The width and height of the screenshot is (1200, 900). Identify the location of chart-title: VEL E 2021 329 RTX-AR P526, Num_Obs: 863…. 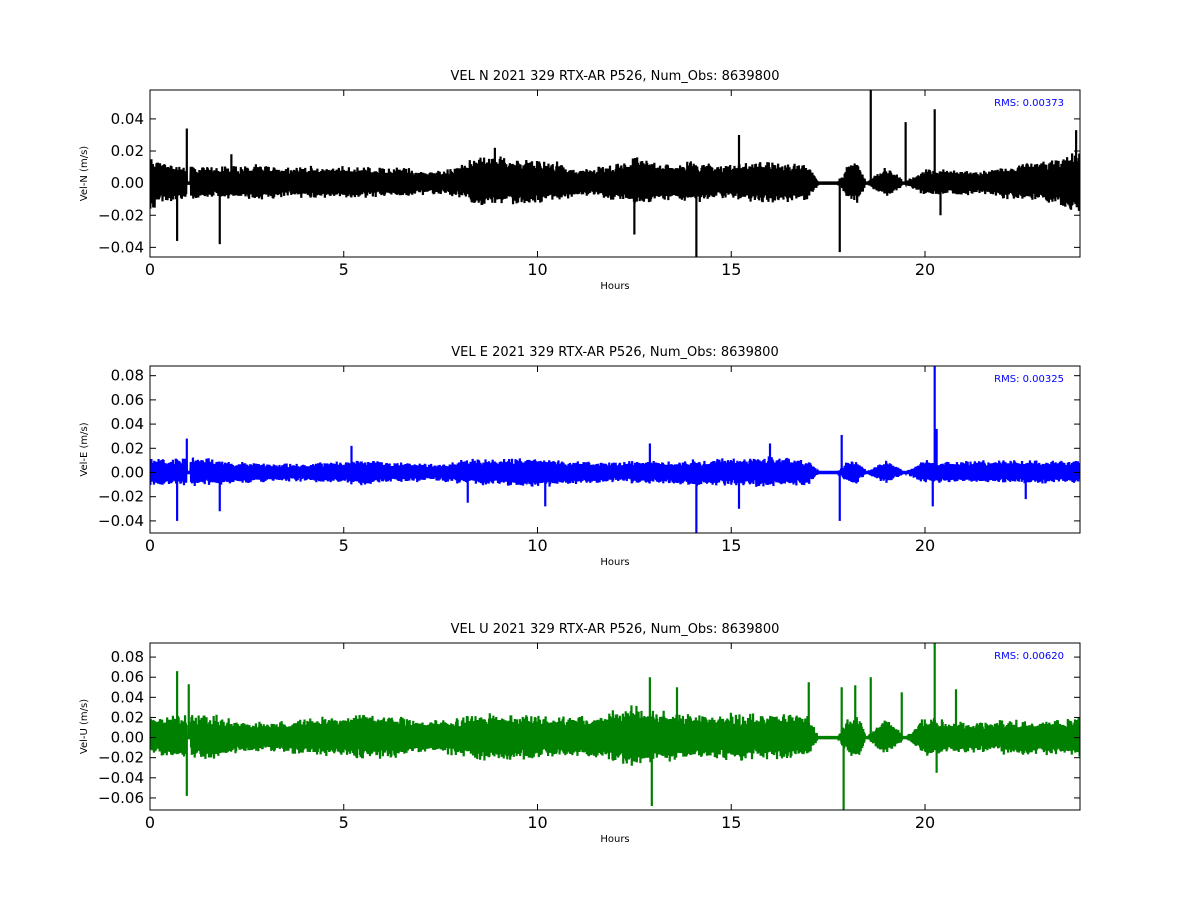
(614, 352).